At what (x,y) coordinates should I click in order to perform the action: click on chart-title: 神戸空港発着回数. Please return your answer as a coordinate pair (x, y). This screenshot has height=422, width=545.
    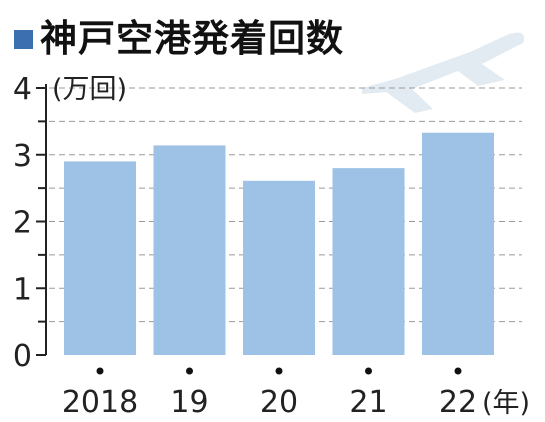
    Looking at the image, I should click on (192, 38).